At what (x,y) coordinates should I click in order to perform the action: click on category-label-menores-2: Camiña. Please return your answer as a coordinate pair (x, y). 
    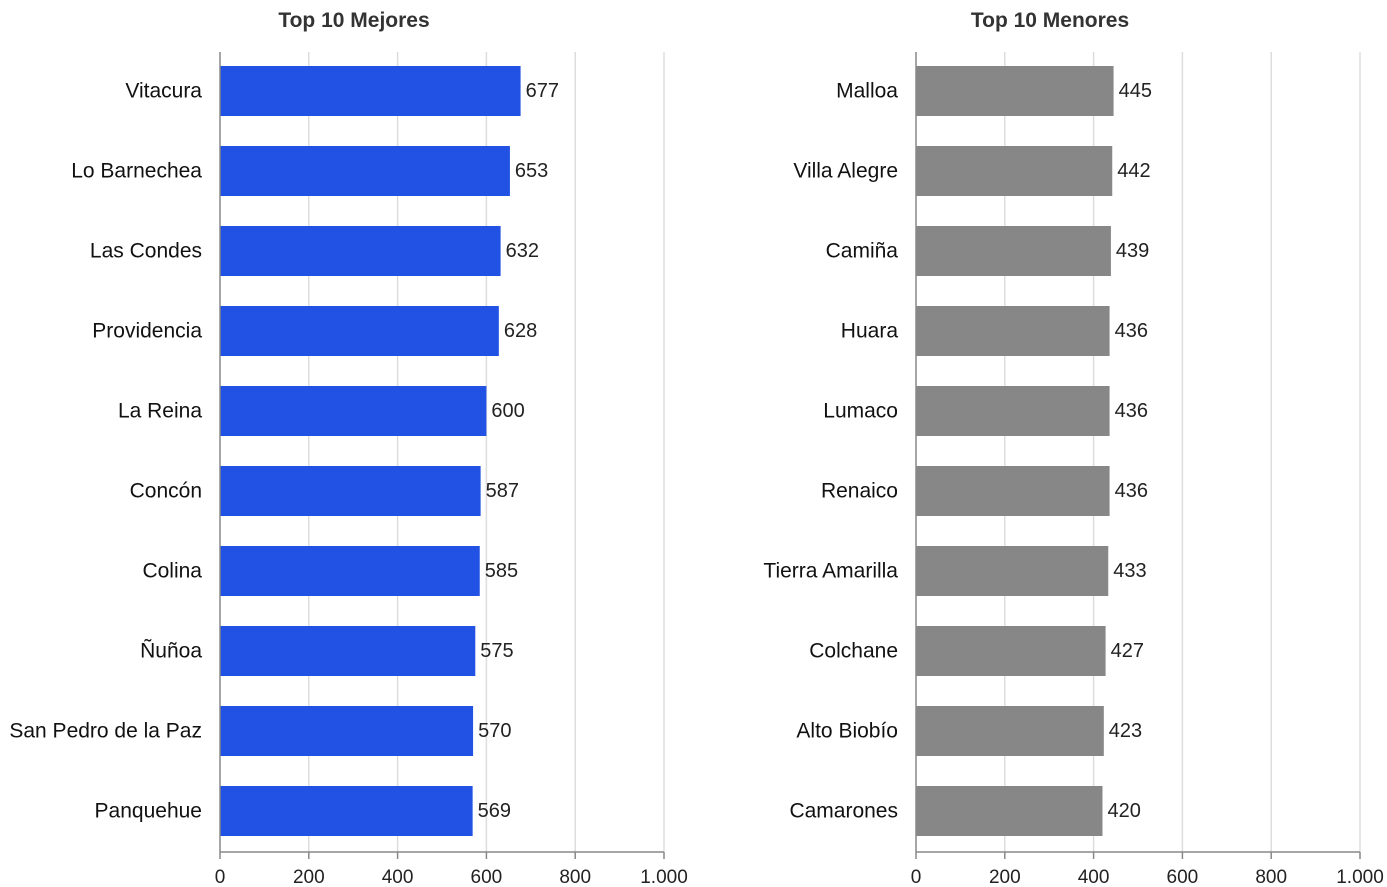
    Looking at the image, I should click on (862, 251).